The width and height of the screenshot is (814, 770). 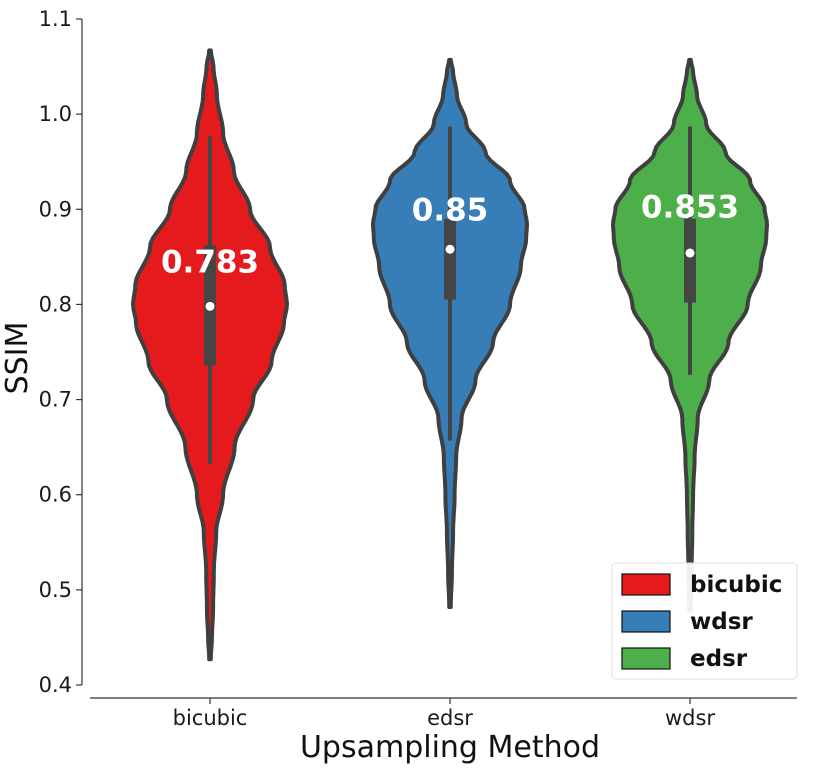 What do you see at coordinates (55, 685) in the screenshot?
I see `y-tick-label: 0.4` at bounding box center [55, 685].